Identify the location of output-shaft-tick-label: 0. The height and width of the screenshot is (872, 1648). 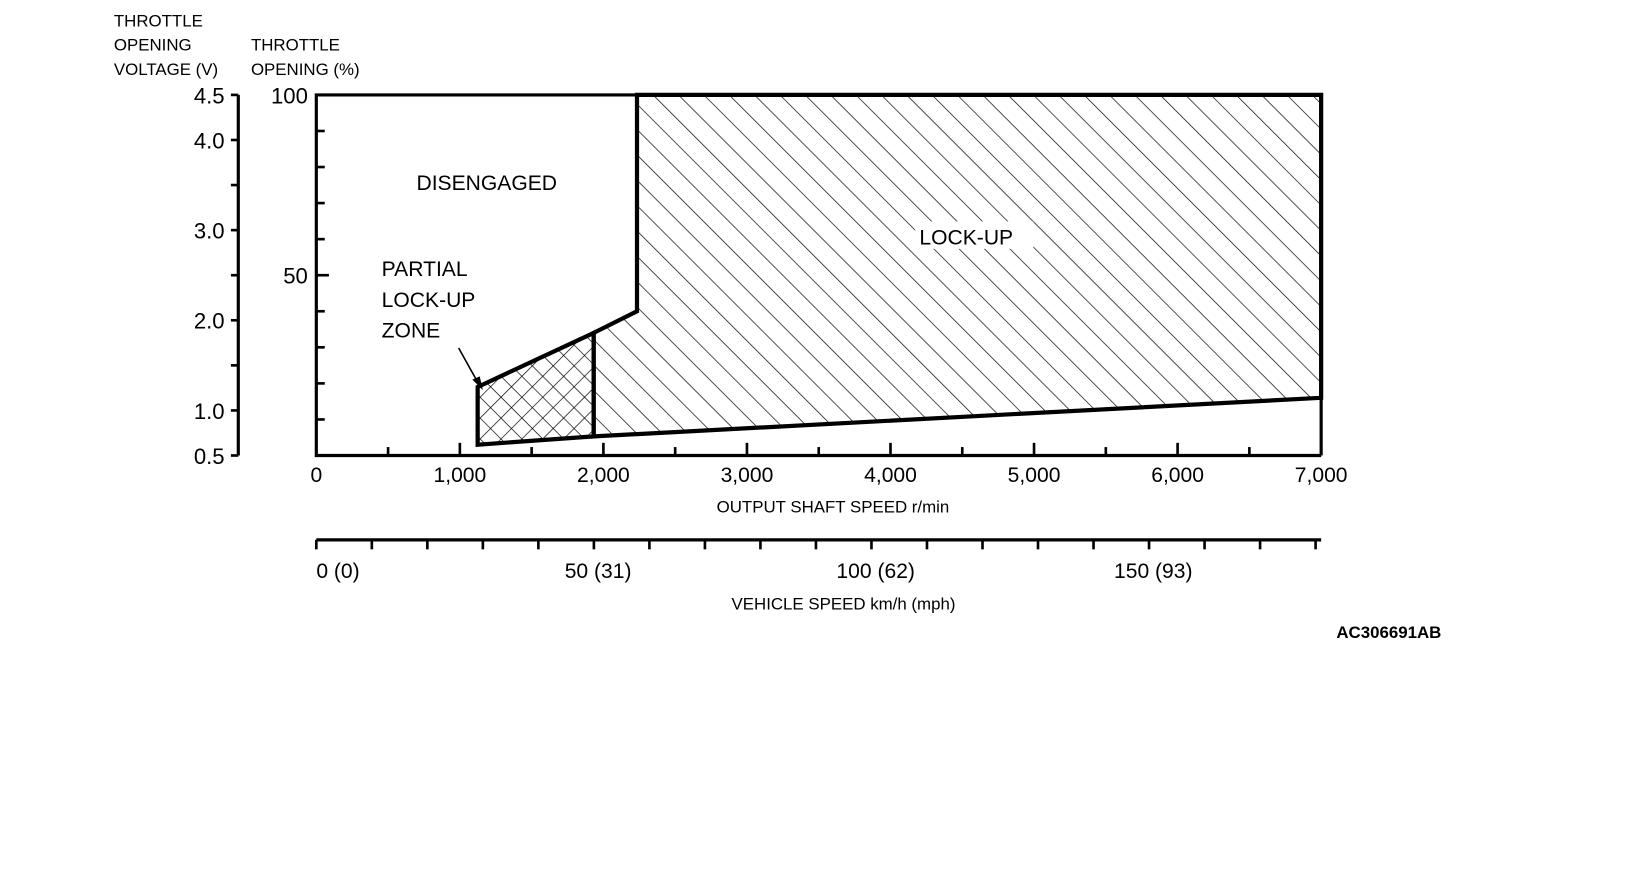
(316, 475).